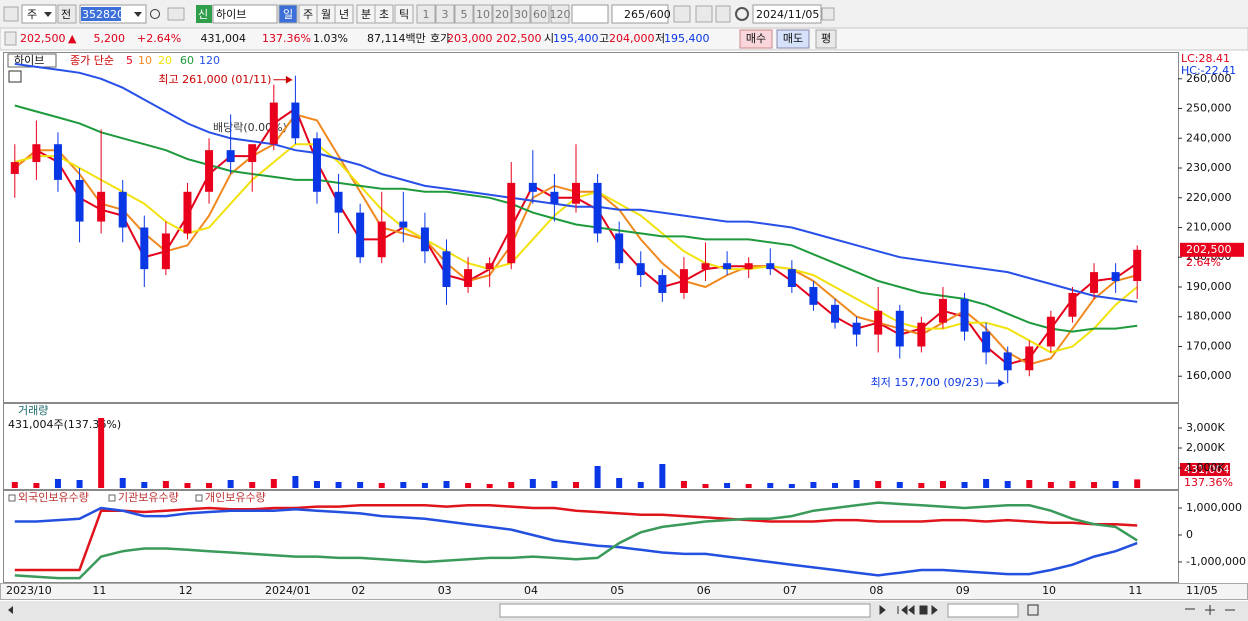 This screenshot has height=621, width=1248. Describe the element at coordinates (64, 424) in the screenshot. I see `volume-subtitle: 431,004주(137.36%)` at that location.